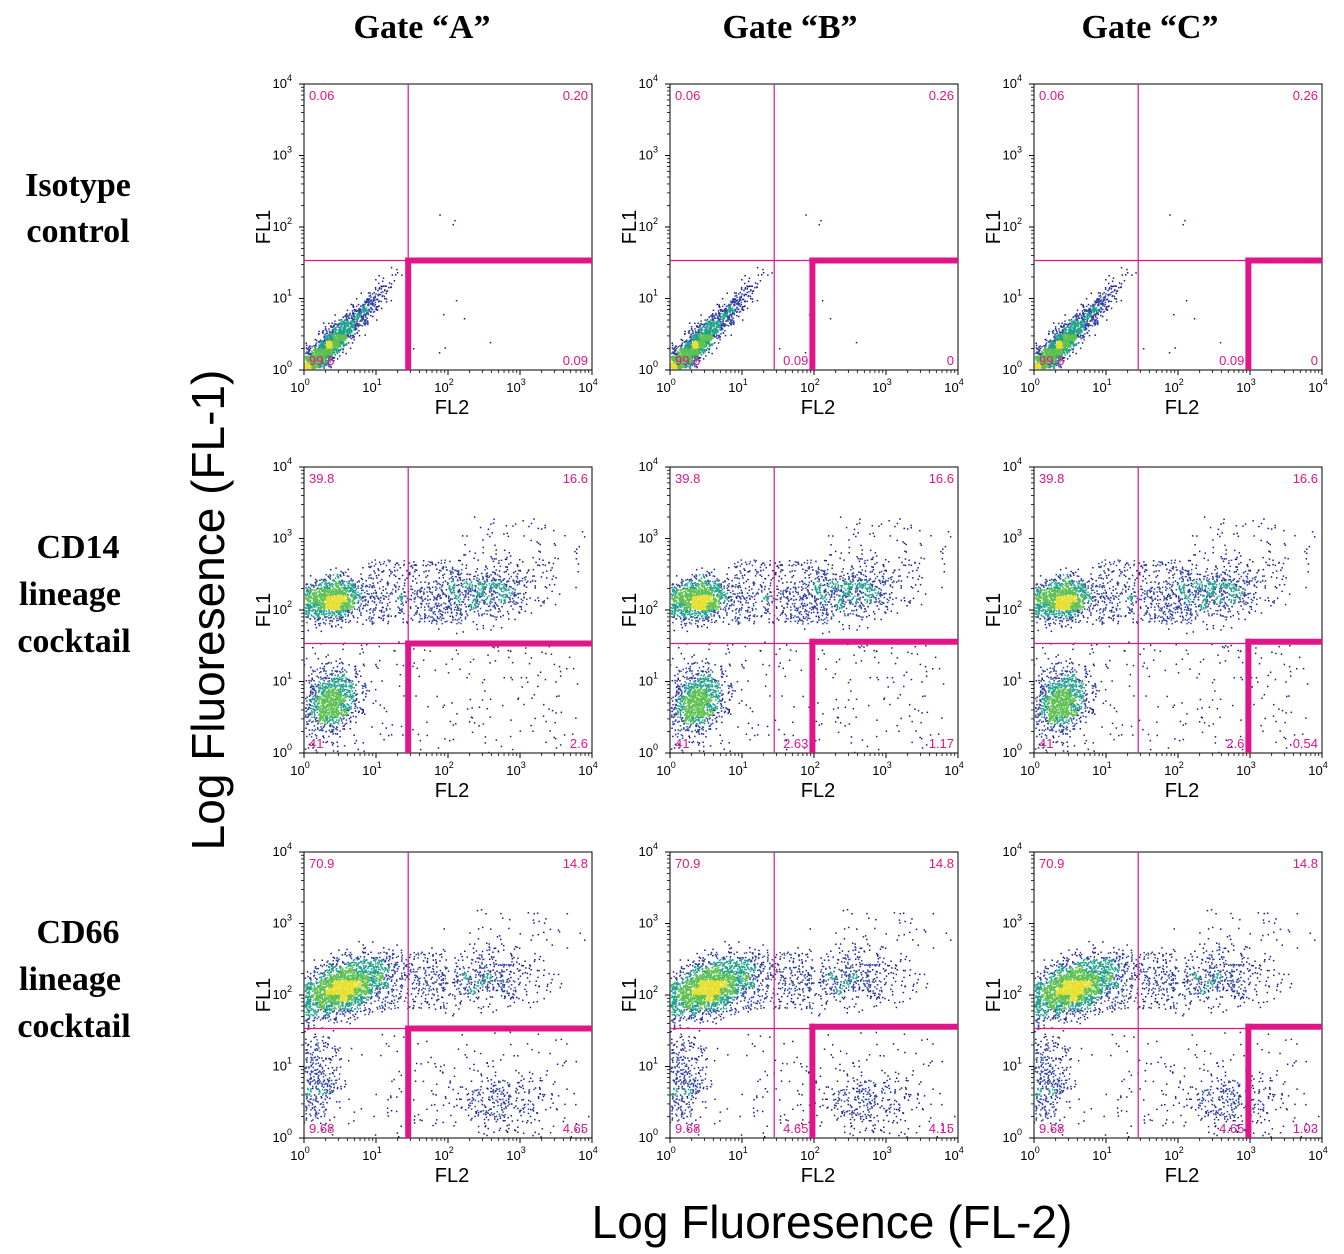 The width and height of the screenshot is (1344, 1254). I want to click on quadrant-lower-middle-value: 0.09, so click(795, 360).